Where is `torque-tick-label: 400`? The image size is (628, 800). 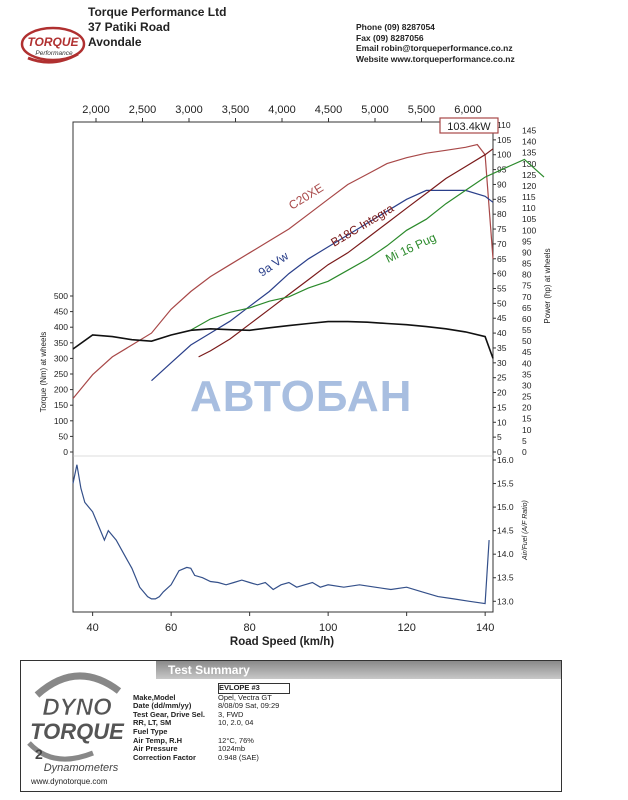
torque-tick-label: 400 is located at coordinates (61, 327).